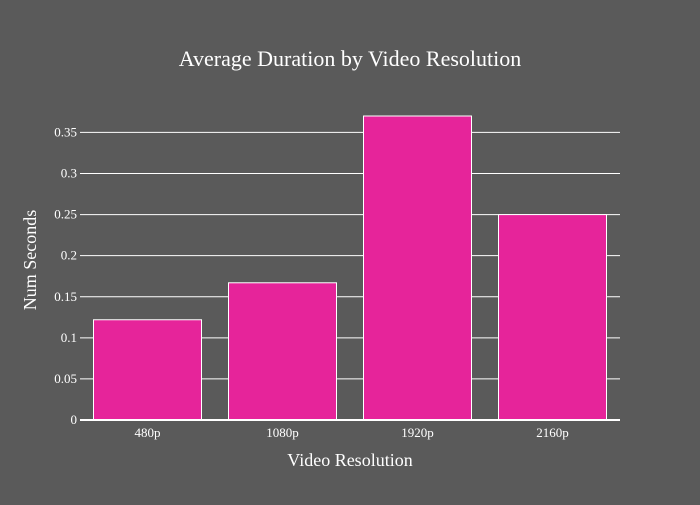 This screenshot has width=700, height=505. I want to click on y-tick-label: 0.15, so click(65, 296).